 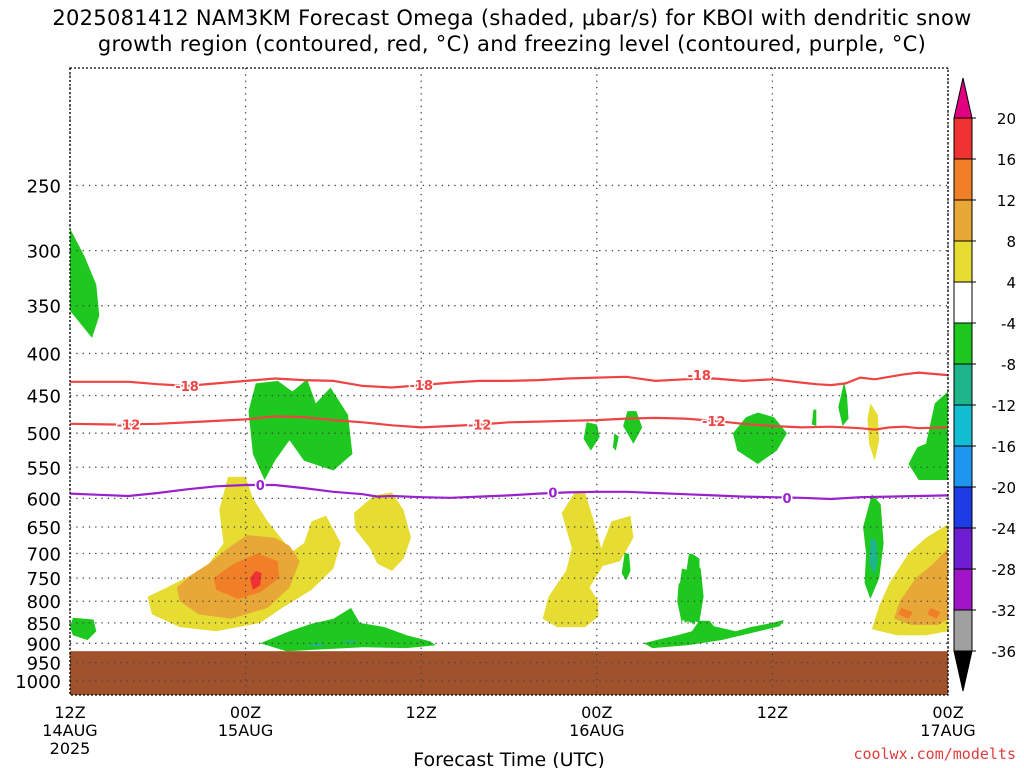 What do you see at coordinates (947, 712) in the screenshot?
I see `x-tick-label-60-0: 00Z` at bounding box center [947, 712].